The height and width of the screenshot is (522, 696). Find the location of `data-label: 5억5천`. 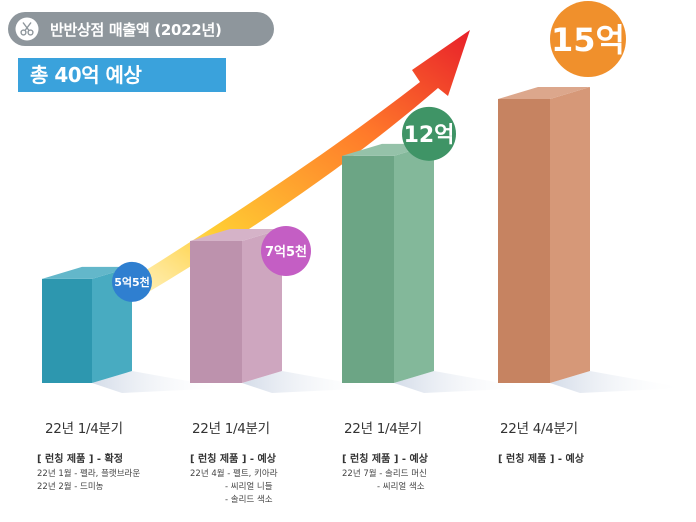

data-label: 5억5천 is located at coordinates (132, 282).